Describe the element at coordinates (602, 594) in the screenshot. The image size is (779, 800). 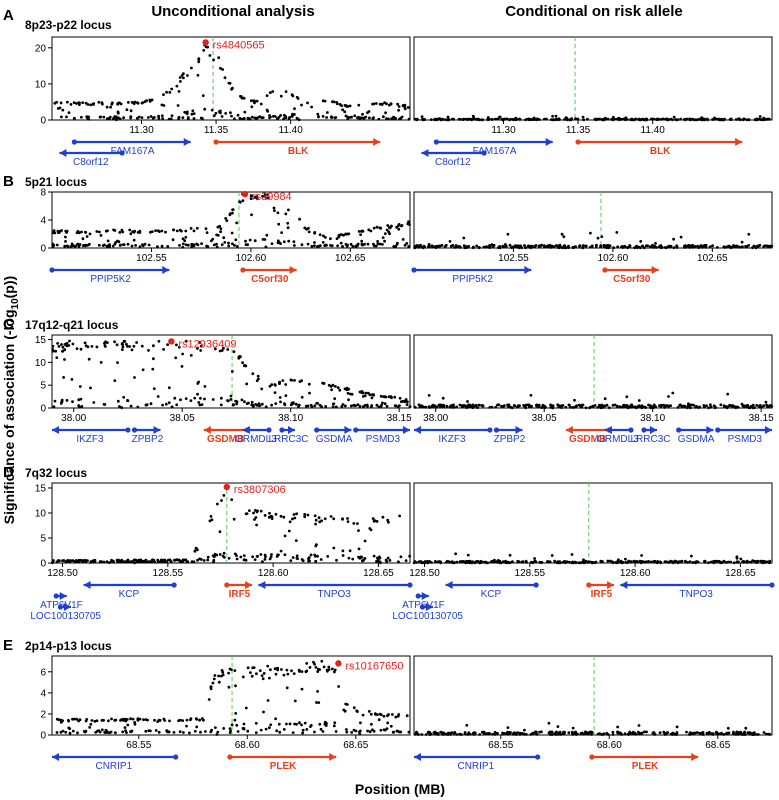
I see `gene-label: IRF5` at that location.